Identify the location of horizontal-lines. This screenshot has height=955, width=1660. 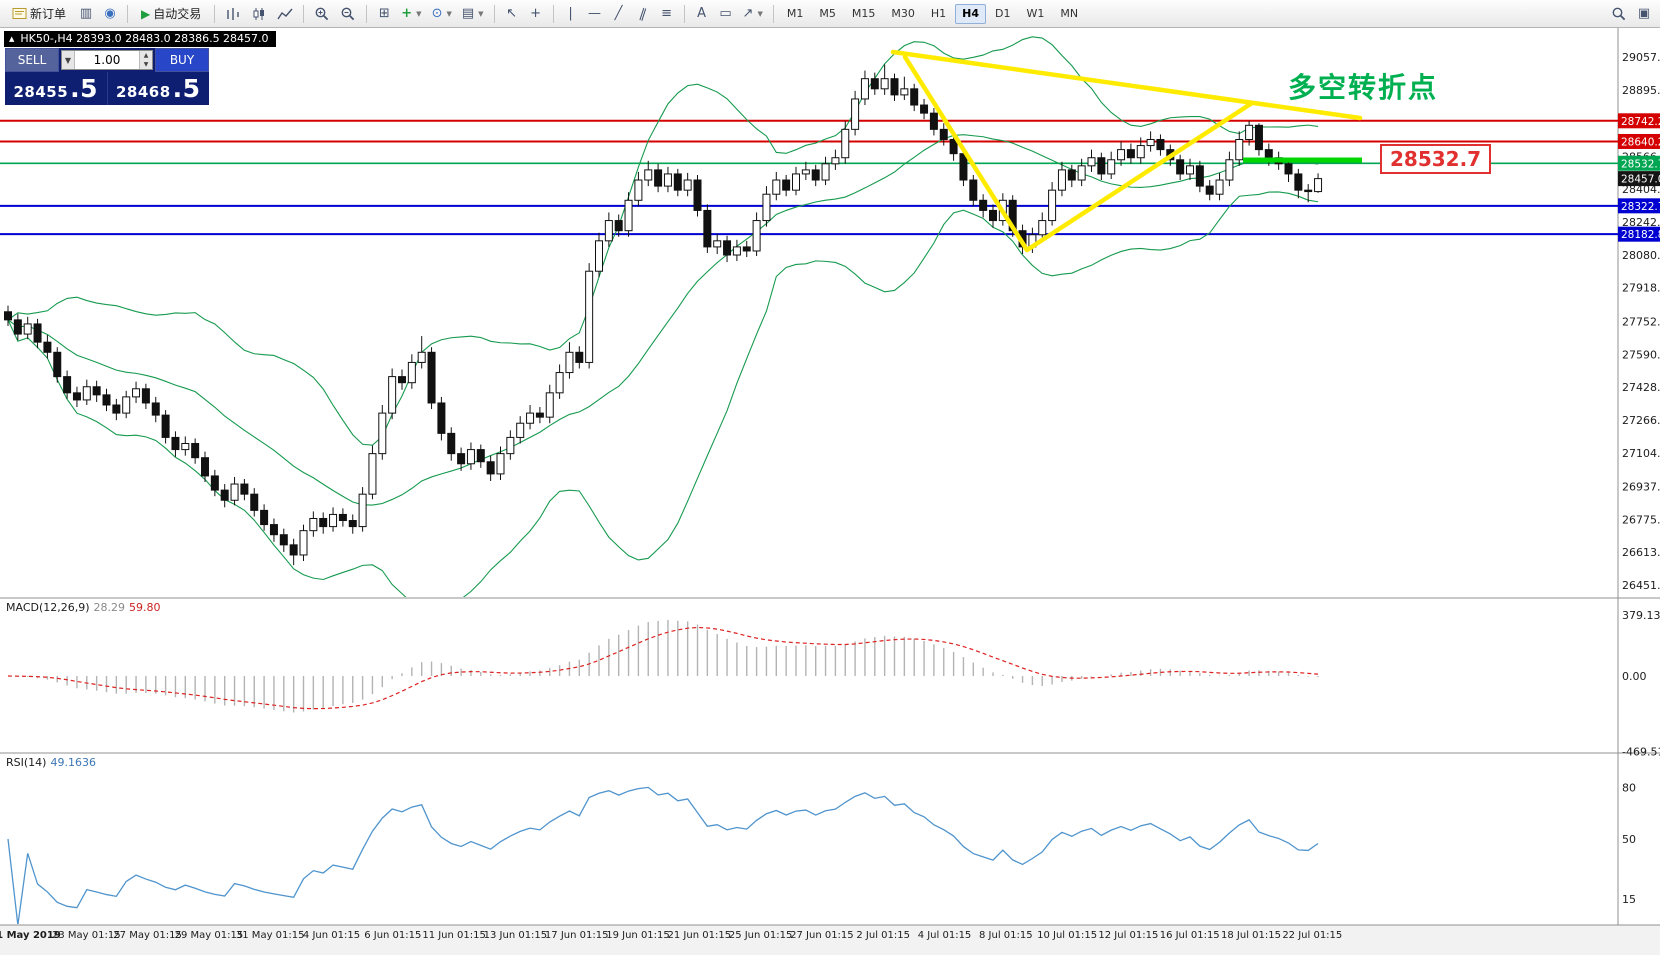
(809, 177).